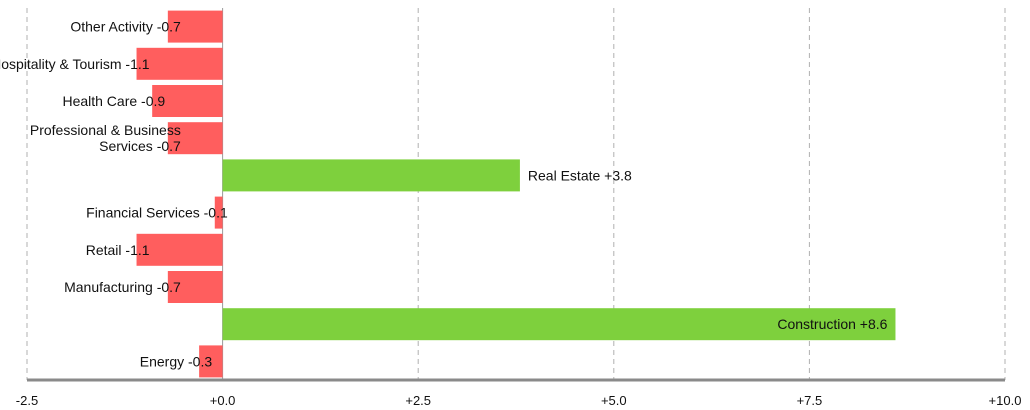  Describe the element at coordinates (176, 361) in the screenshot. I see `bar-label-energy: Energy -0.3` at that location.